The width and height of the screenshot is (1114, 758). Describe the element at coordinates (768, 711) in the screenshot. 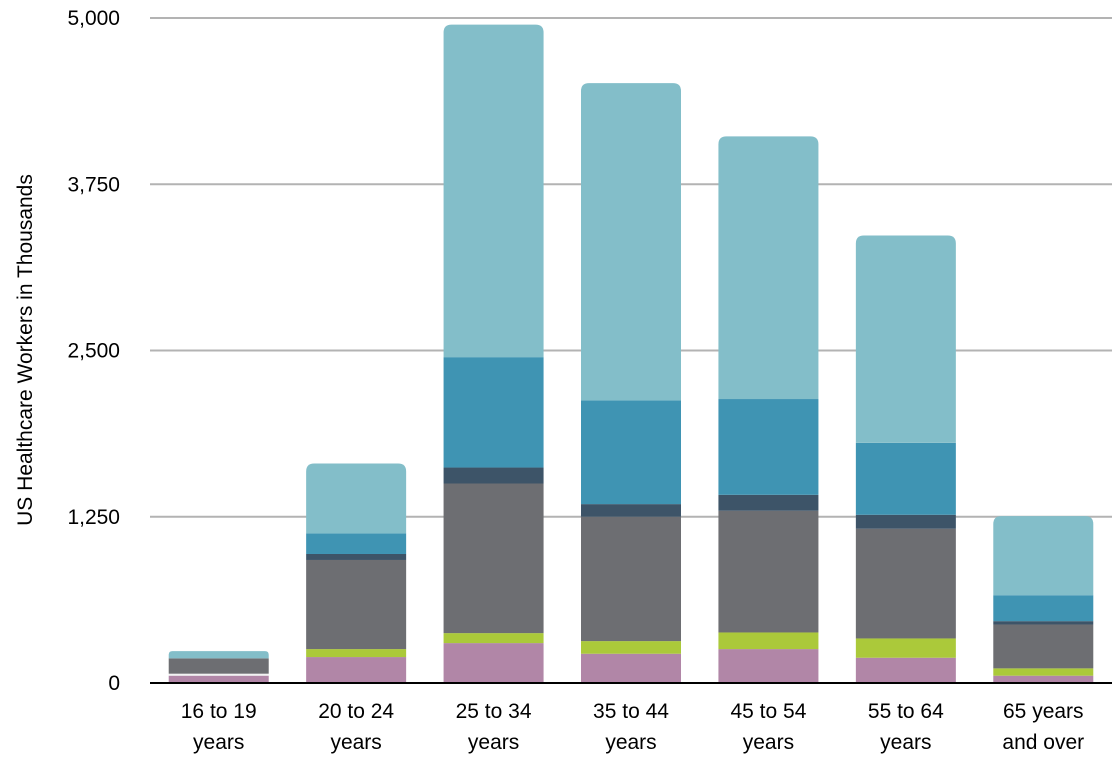

I see `x-tick-label: 45 to 54` at that location.